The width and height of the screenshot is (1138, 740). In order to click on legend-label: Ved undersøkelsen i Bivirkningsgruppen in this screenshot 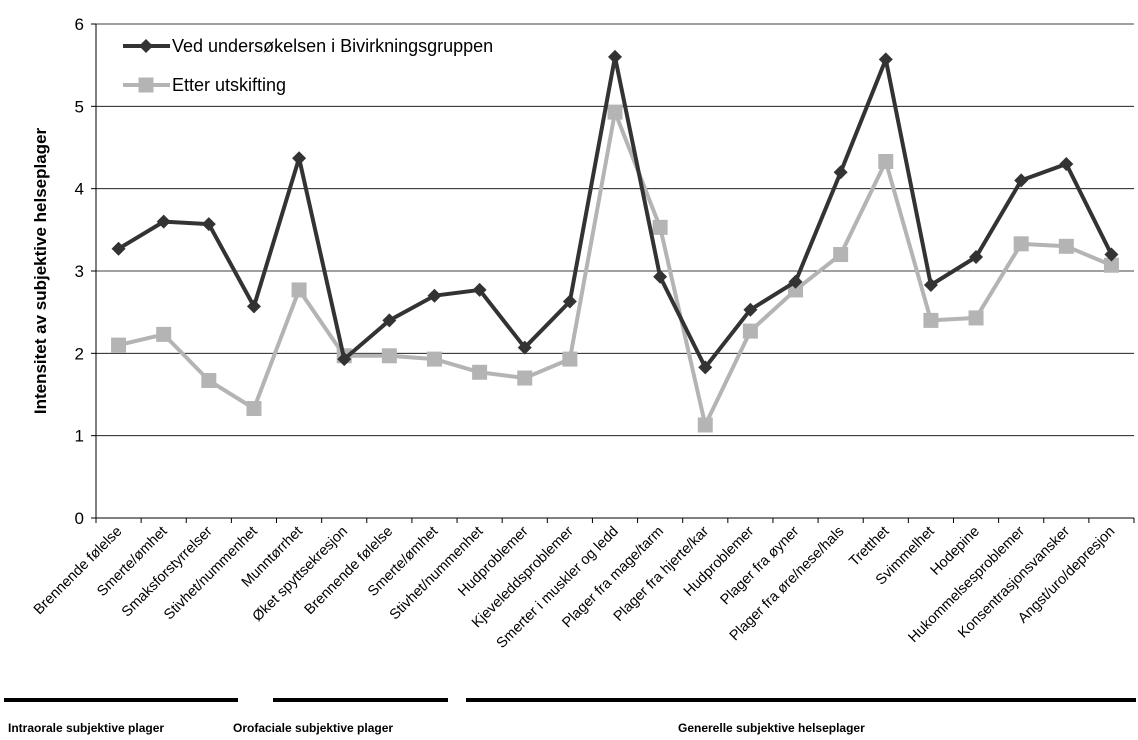, I will do `click(332, 46)`.